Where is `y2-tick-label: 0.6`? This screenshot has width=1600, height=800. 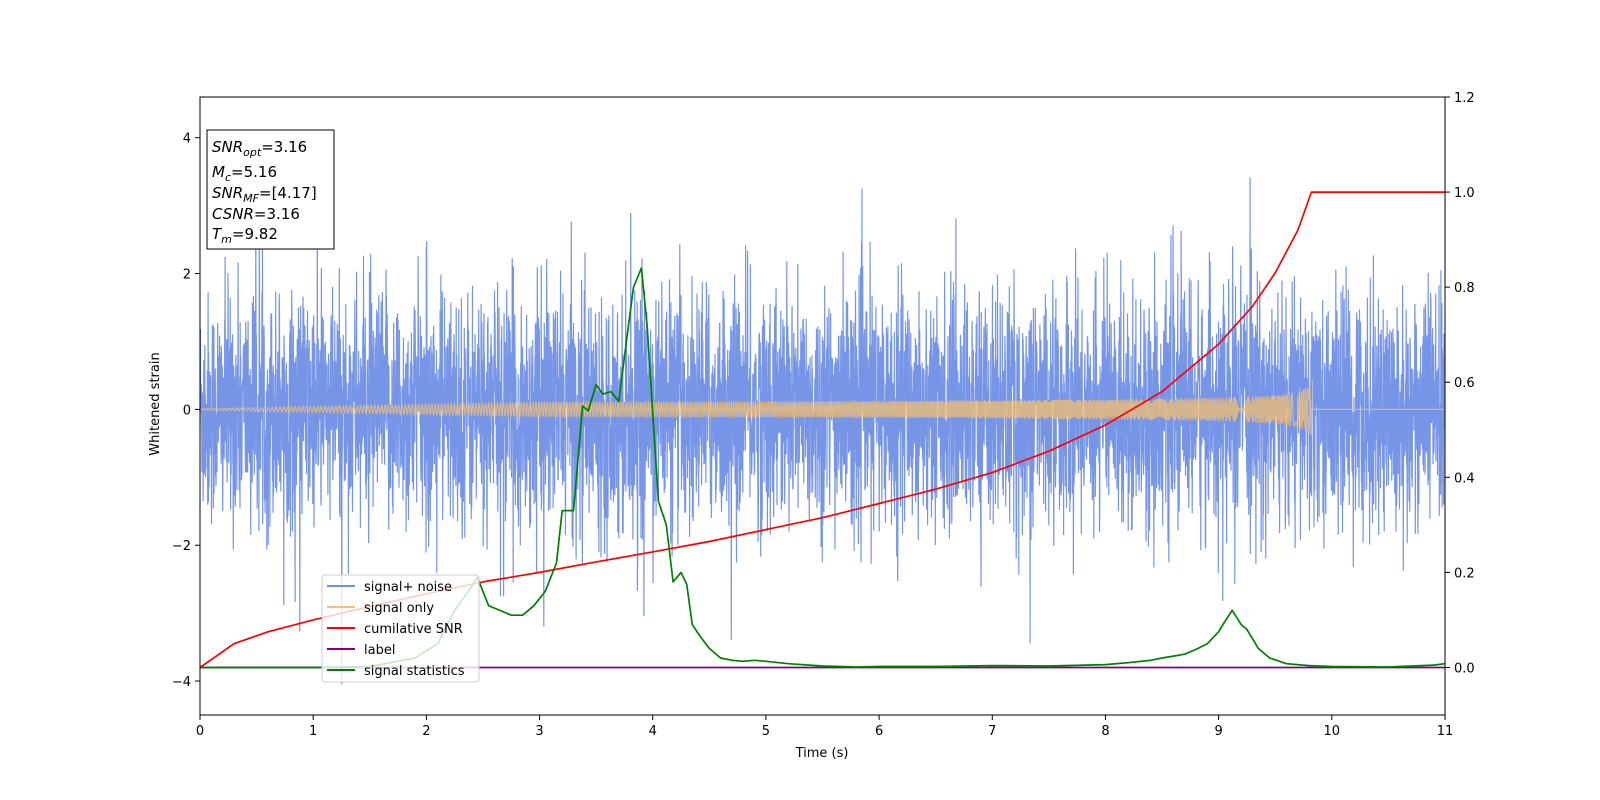
y2-tick-label: 0.6 is located at coordinates (1464, 383).